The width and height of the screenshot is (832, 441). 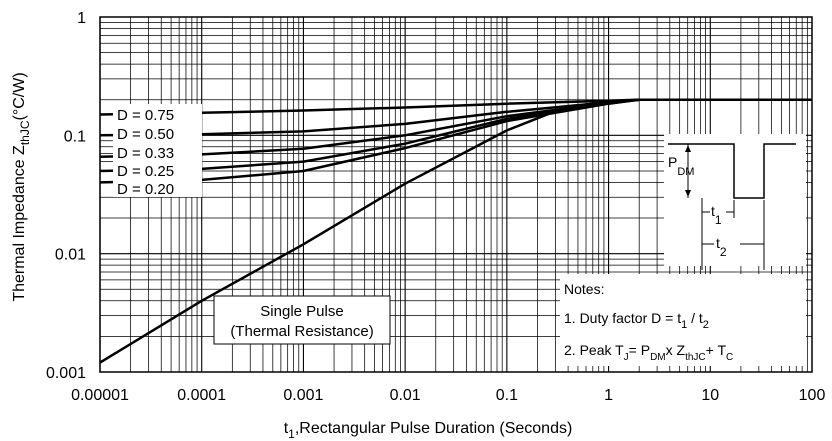 I want to click on notes-background, so click(x=683, y=320).